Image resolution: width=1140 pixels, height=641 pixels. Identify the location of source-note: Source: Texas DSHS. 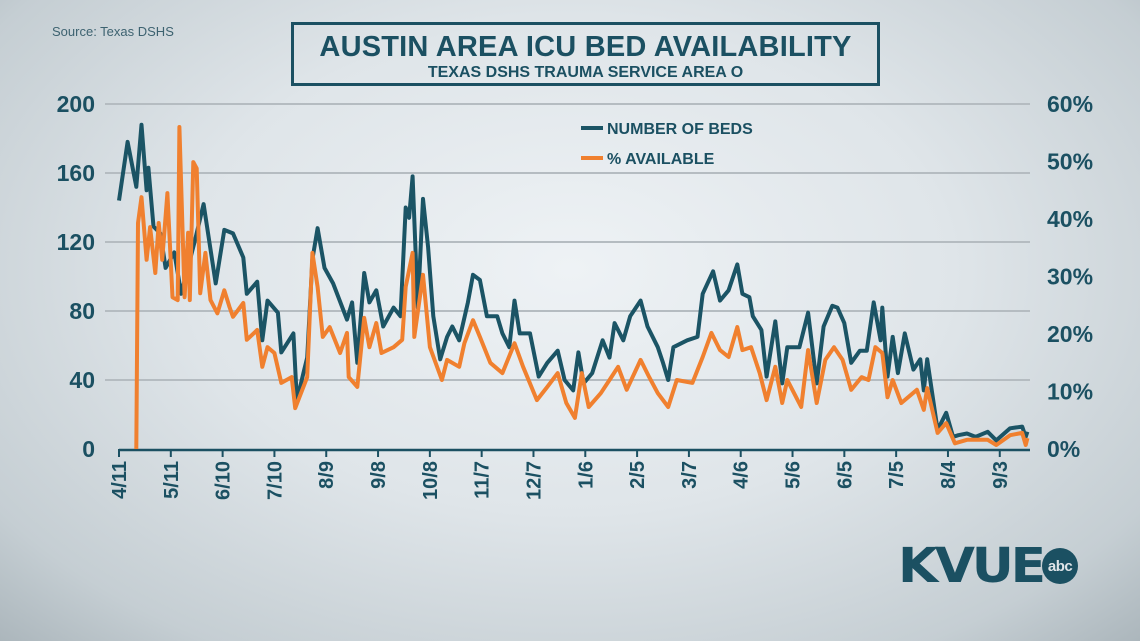
(113, 31).